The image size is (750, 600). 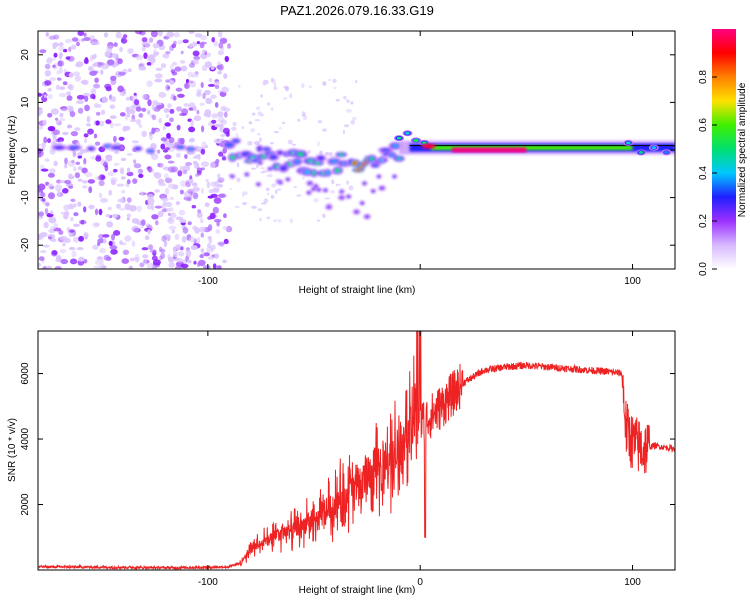 I want to click on colorbar-tick-label: 0.2, so click(x=703, y=221).